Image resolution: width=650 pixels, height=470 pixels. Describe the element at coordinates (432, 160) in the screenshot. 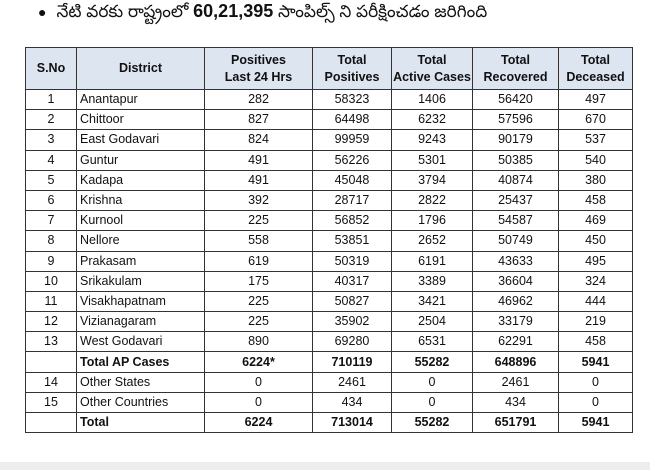

I see `cell-active-cases: 5301` at that location.